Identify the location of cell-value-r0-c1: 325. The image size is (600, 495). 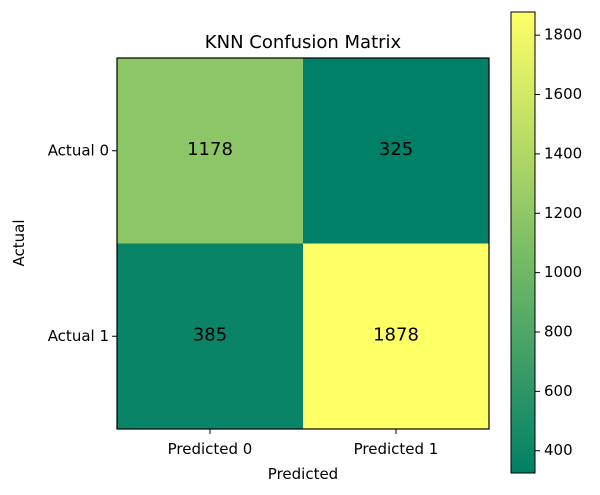
(396, 149).